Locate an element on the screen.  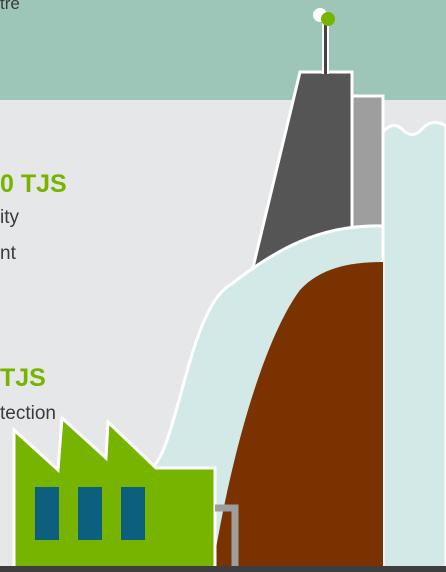
pipe is located at coordinates (227, 538).